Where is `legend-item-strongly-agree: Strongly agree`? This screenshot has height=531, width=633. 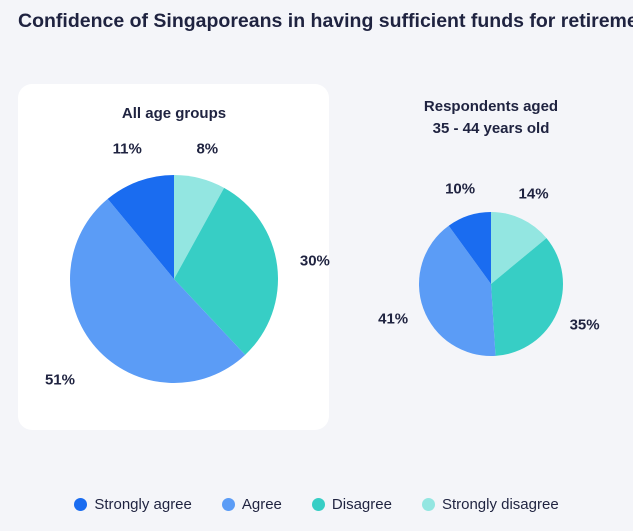 legend-item-strongly-agree: Strongly agree is located at coordinates (133, 504).